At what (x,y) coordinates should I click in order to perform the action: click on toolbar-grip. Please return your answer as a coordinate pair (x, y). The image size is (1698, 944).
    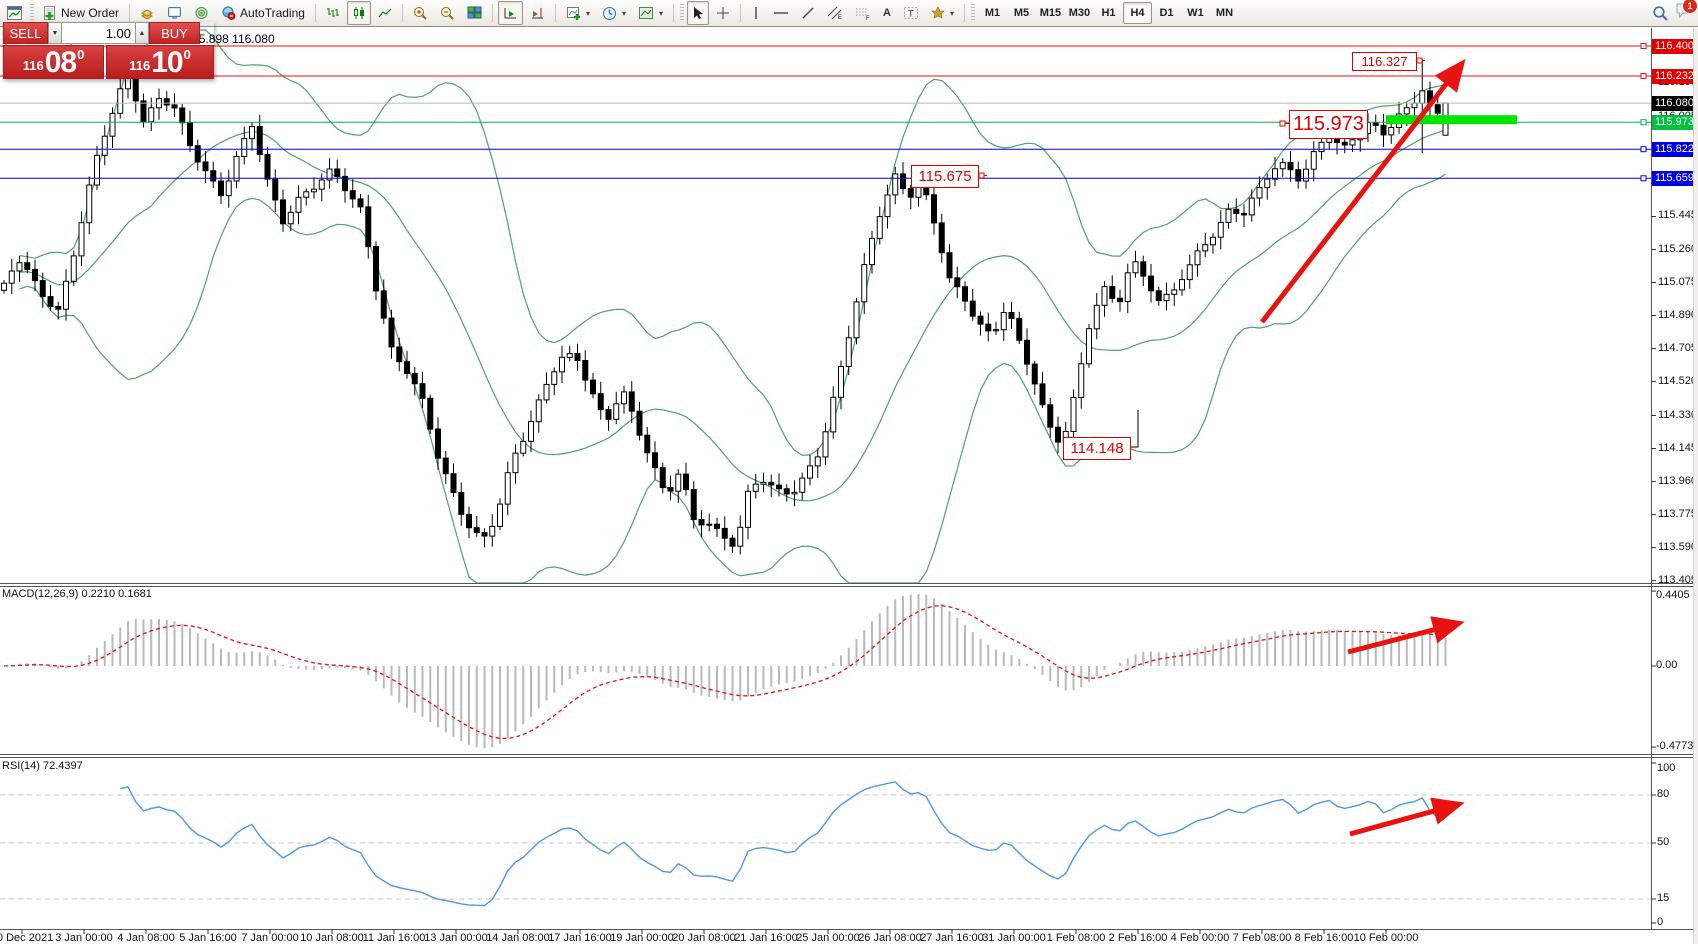
    Looking at the image, I should click on (682, 13).